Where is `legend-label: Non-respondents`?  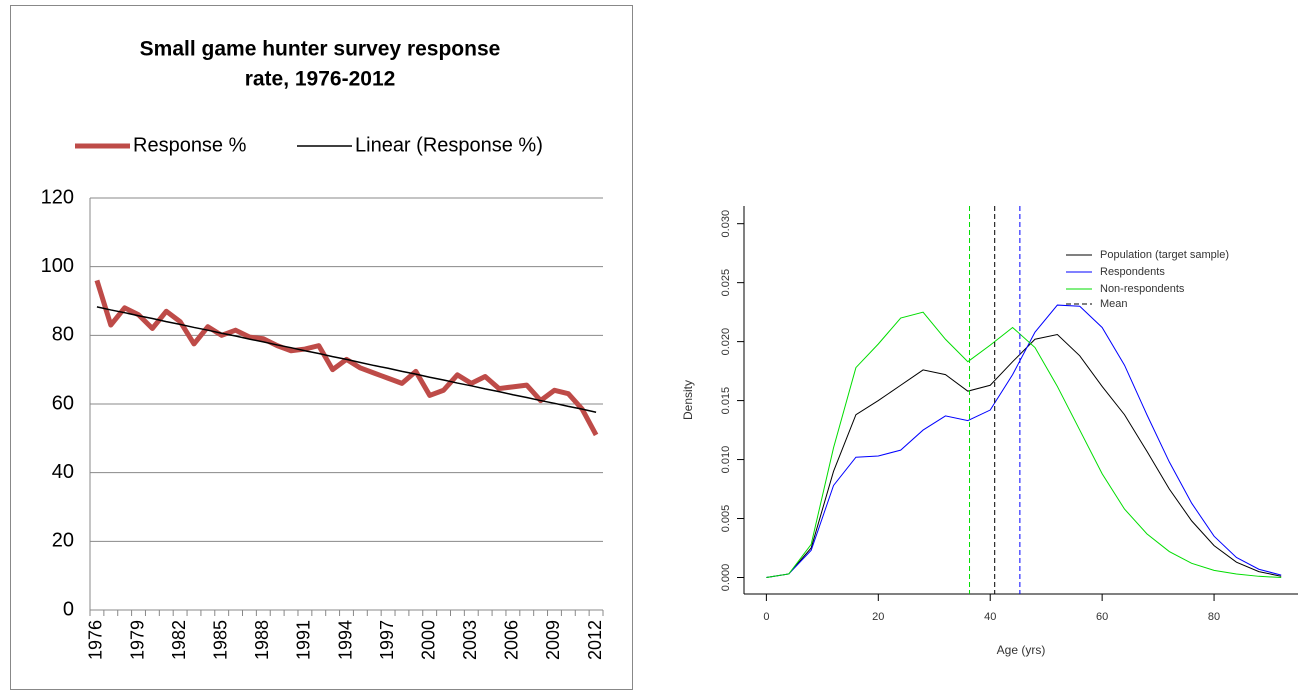
legend-label: Non-respondents is located at coordinates (1142, 289).